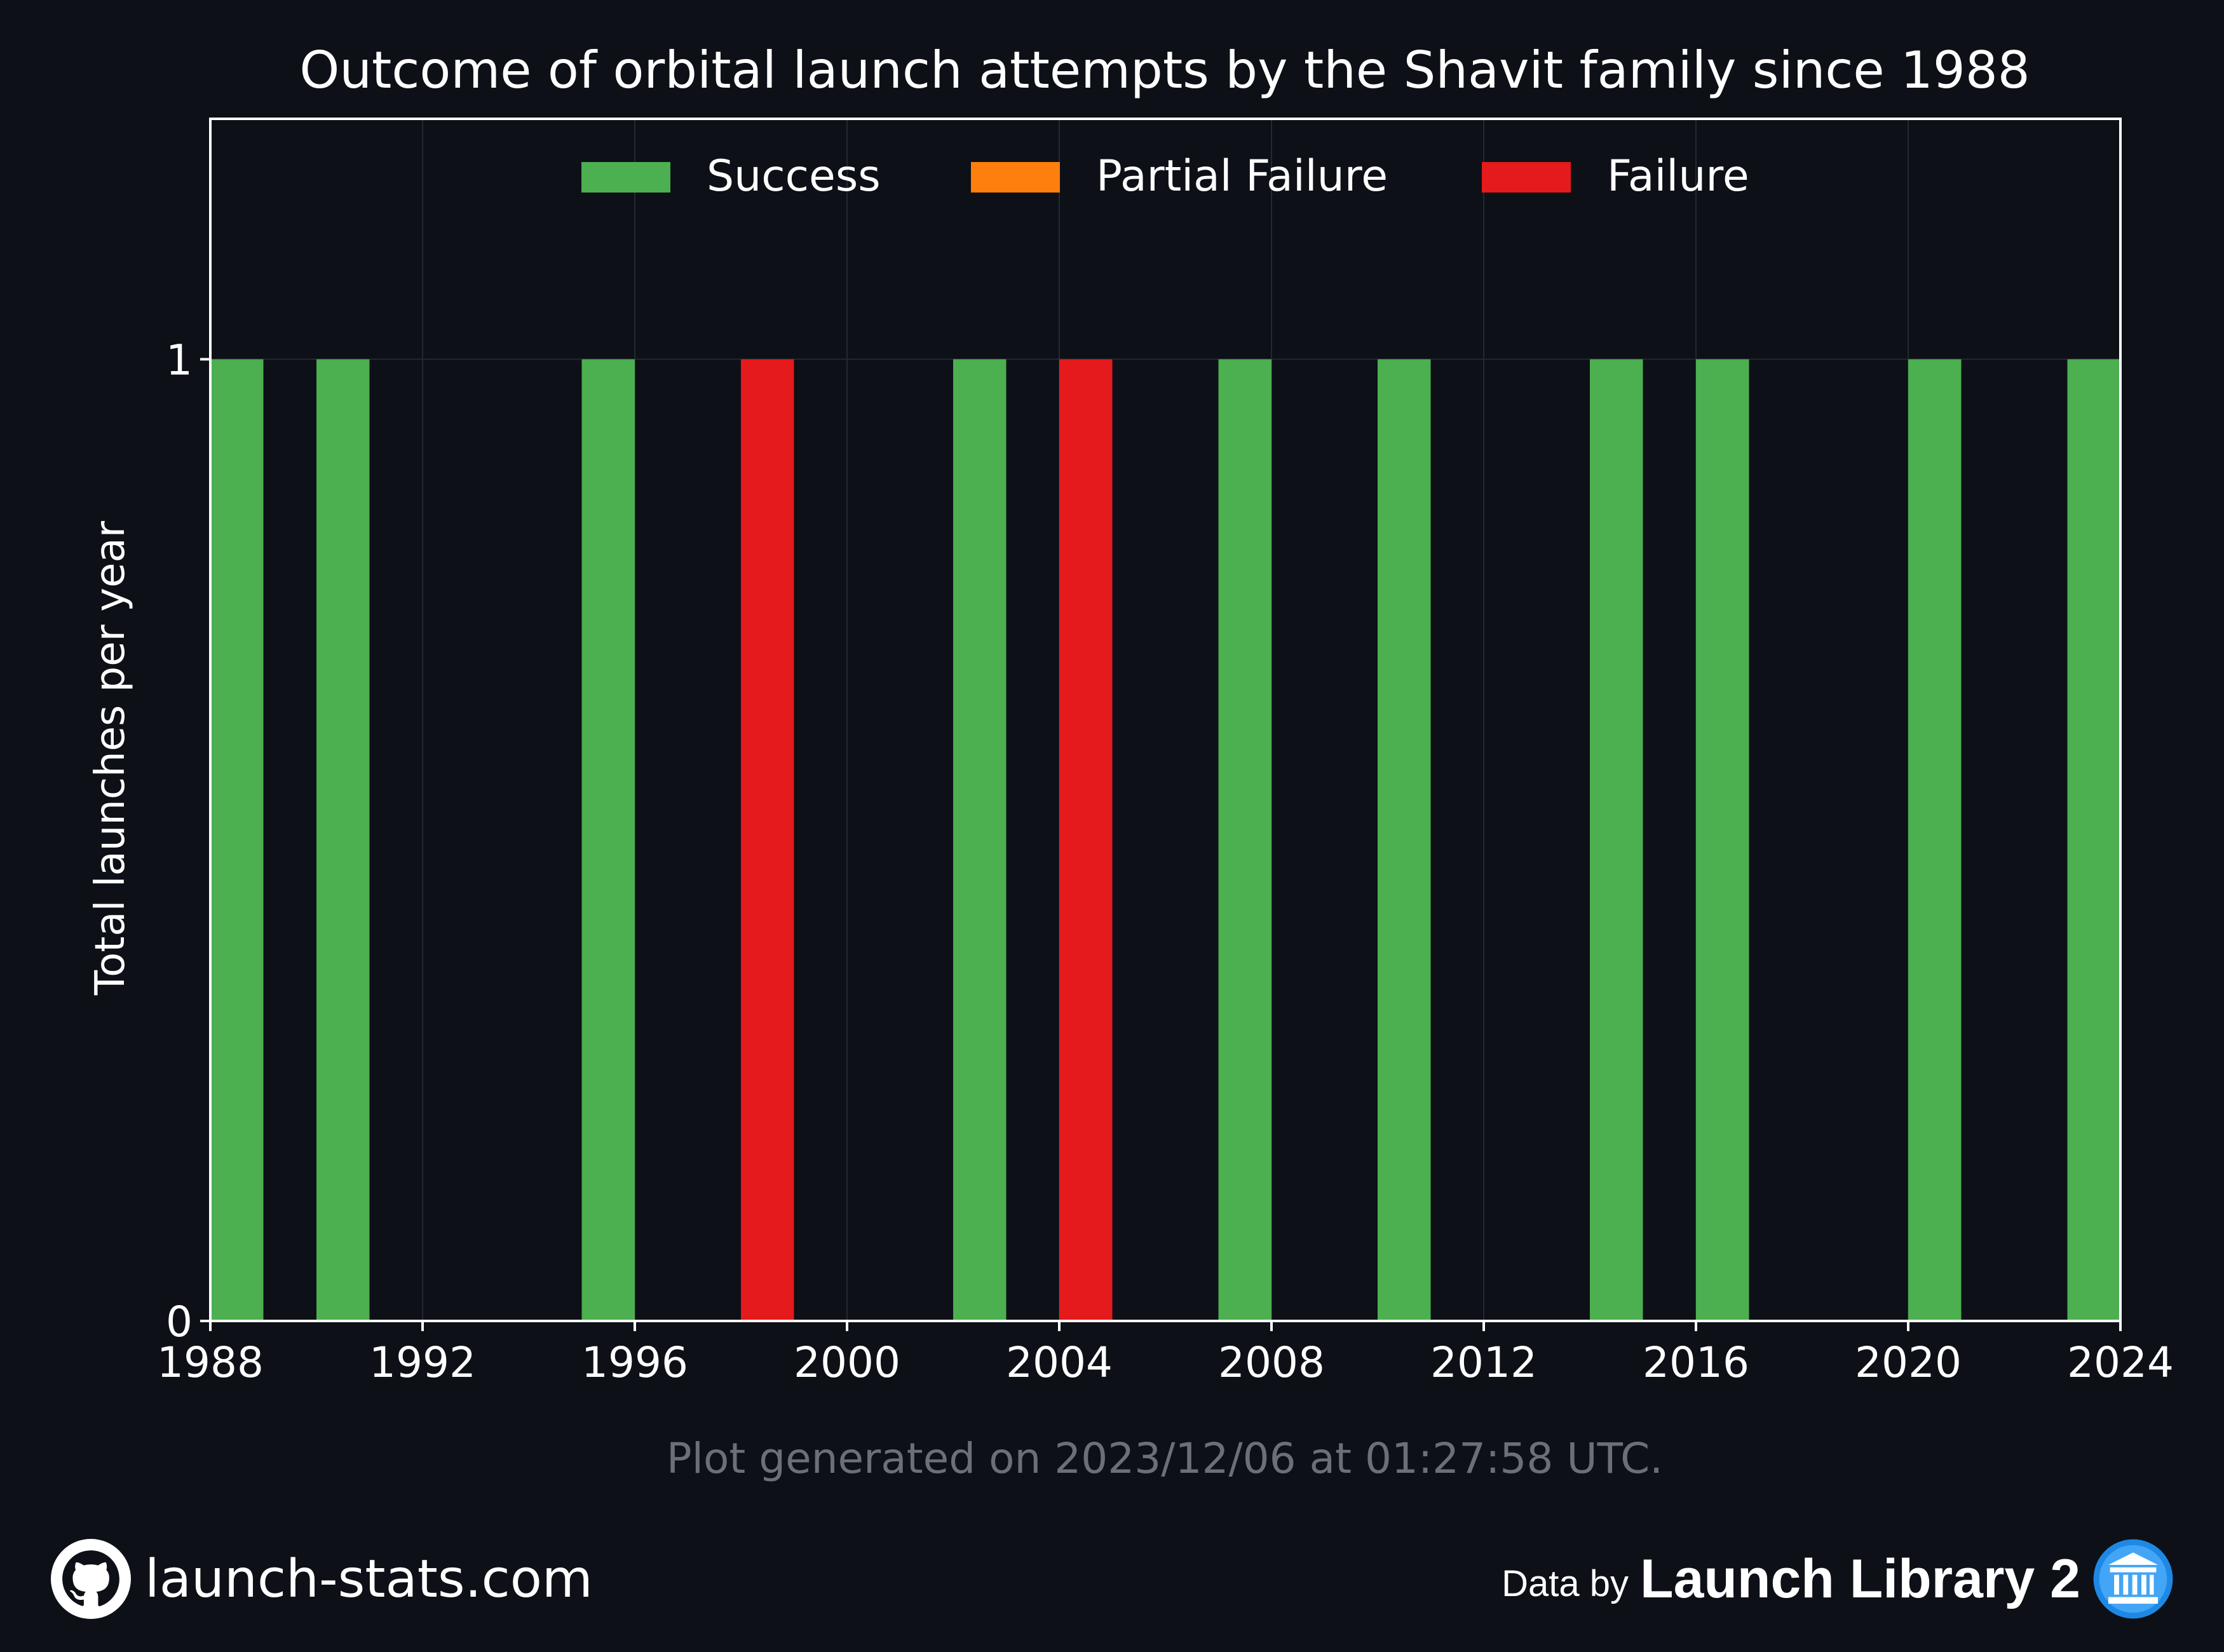  Describe the element at coordinates (1483, 1362) in the screenshot. I see `x-tick-label: 2012` at that location.